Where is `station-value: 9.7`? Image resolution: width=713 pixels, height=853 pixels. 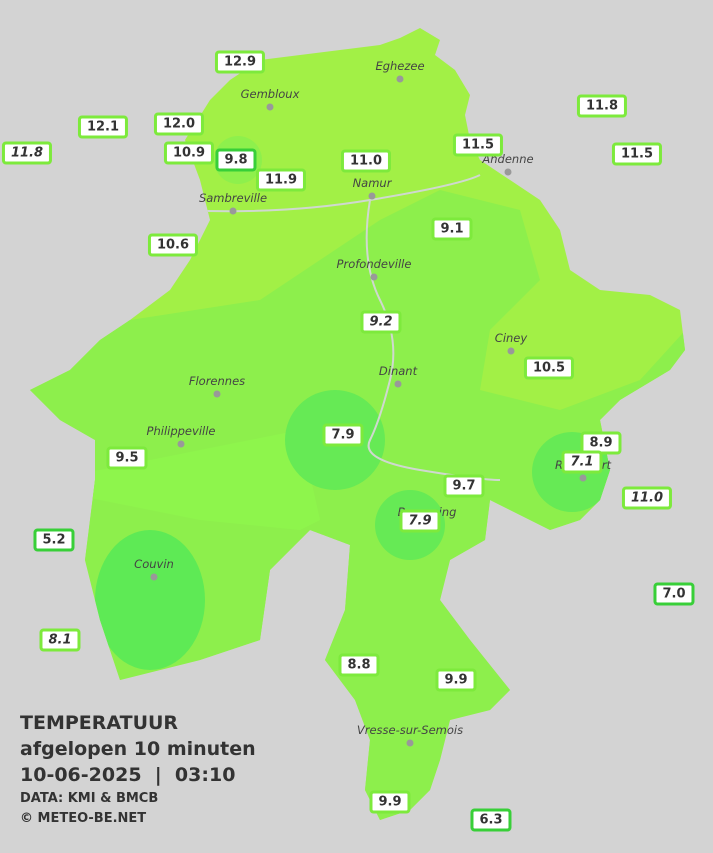
station-value: 9.7 is located at coordinates (464, 486).